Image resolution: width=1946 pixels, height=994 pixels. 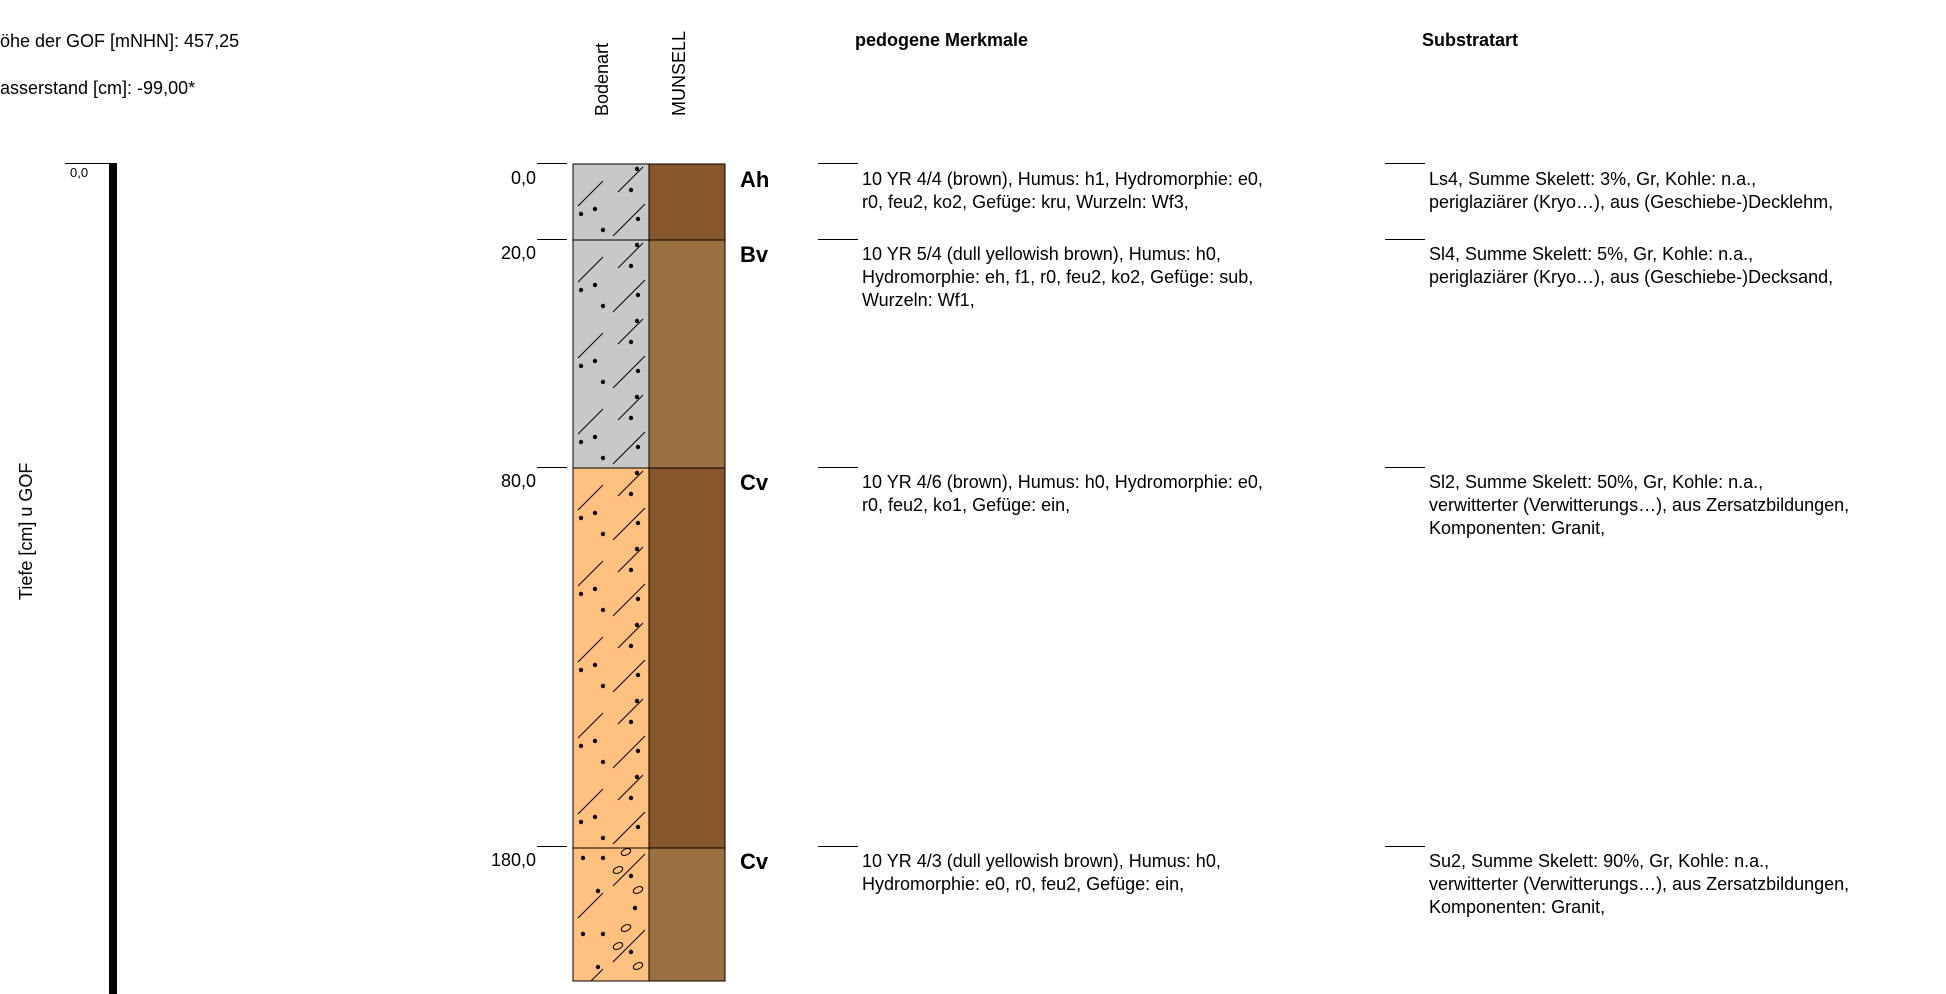 I want to click on pedogene-line: Hydromorphie: e0, r0, feu2, Gefüge: ein,, so click(x=1023, y=884).